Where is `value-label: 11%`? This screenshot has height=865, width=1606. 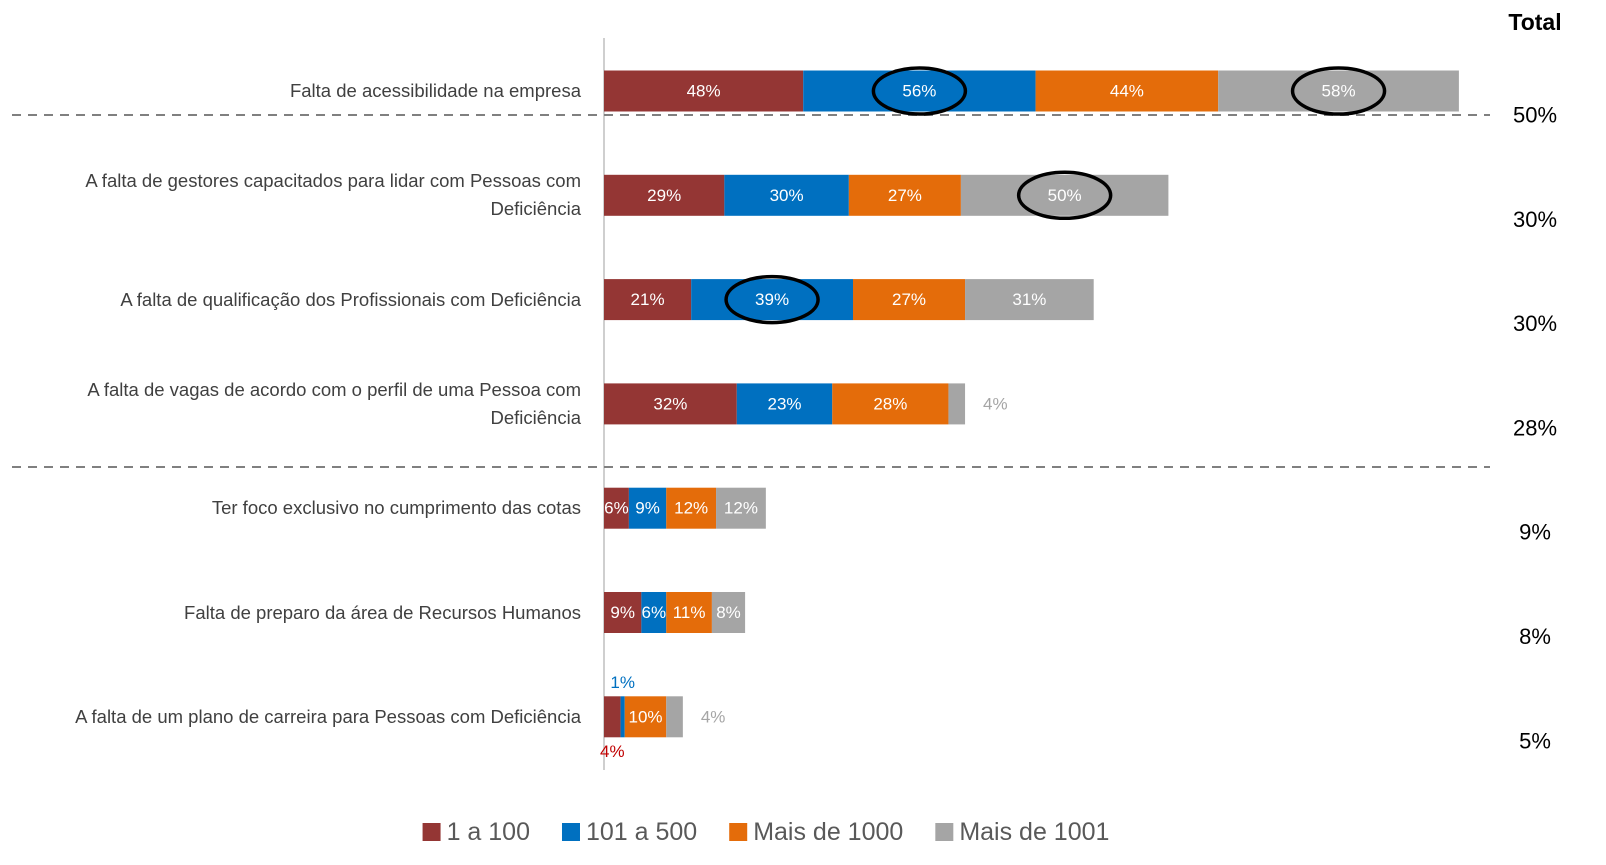 value-label: 11% is located at coordinates (689, 612).